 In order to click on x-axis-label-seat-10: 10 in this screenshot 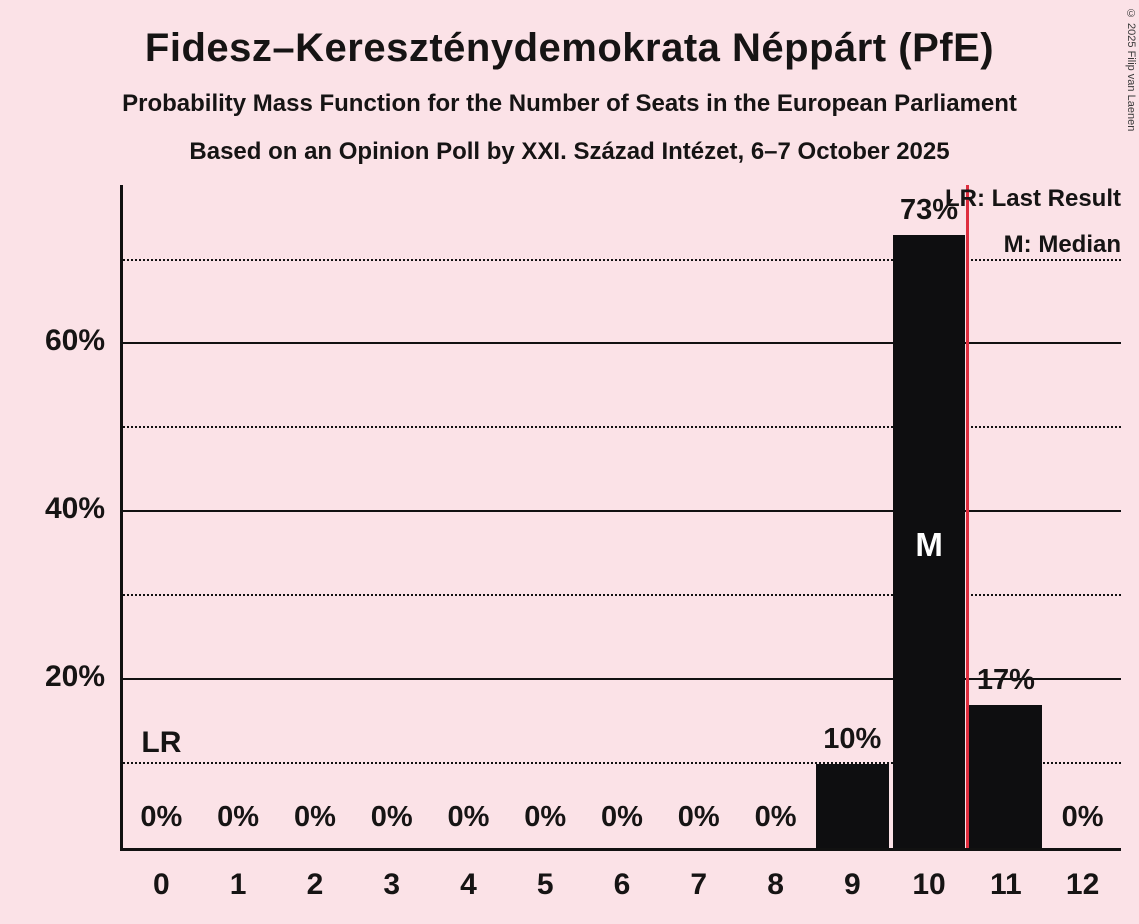, I will do `click(929, 884)`.